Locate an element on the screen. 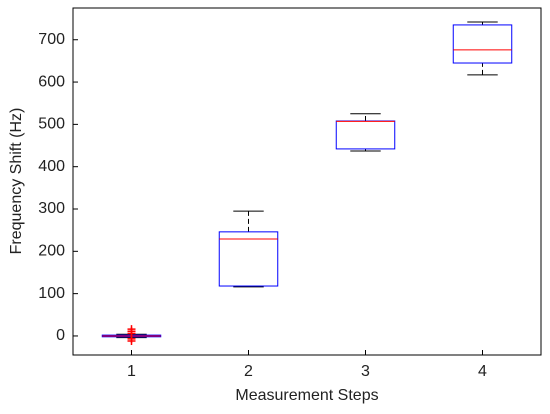  y-tick-label: 0 is located at coordinates (60, 335).